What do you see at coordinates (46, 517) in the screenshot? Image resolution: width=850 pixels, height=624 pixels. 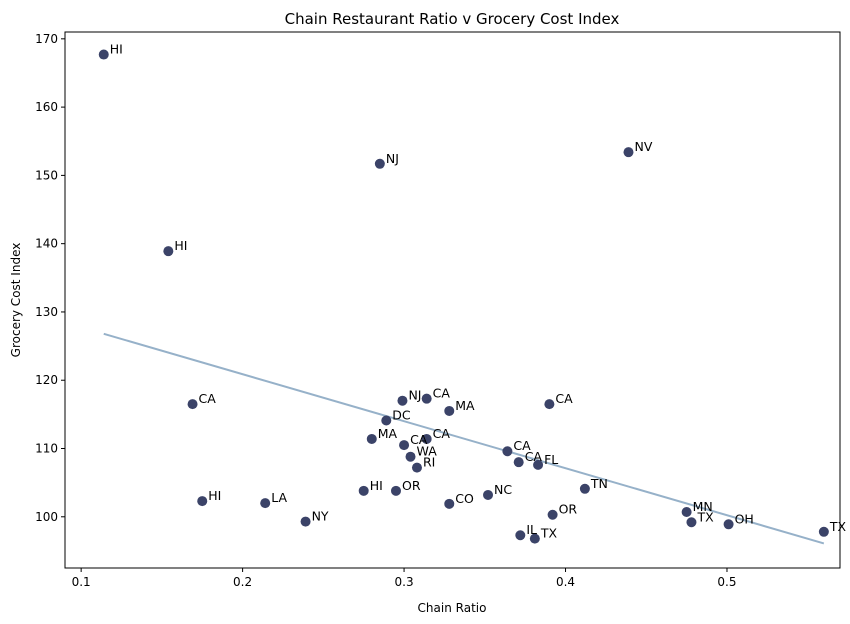 I see `y-tick-label: 100` at bounding box center [46, 517].